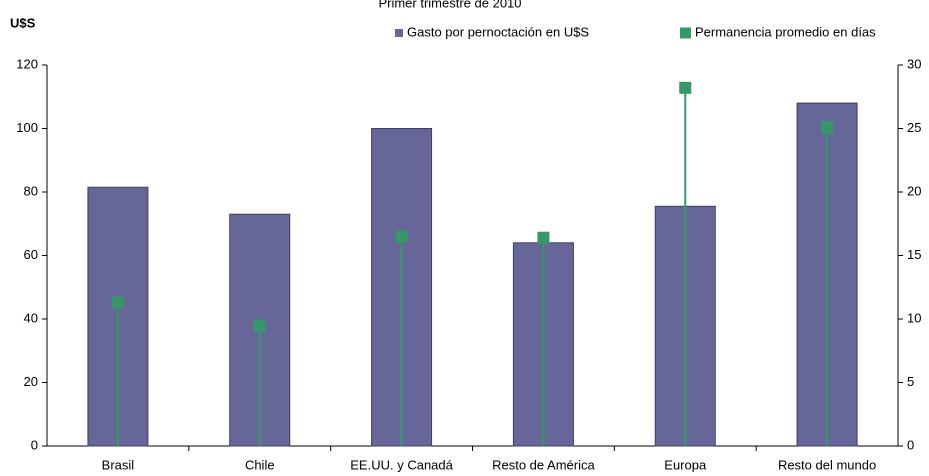  What do you see at coordinates (31, 381) in the screenshot?
I see `y-tick-label: 20` at bounding box center [31, 381].